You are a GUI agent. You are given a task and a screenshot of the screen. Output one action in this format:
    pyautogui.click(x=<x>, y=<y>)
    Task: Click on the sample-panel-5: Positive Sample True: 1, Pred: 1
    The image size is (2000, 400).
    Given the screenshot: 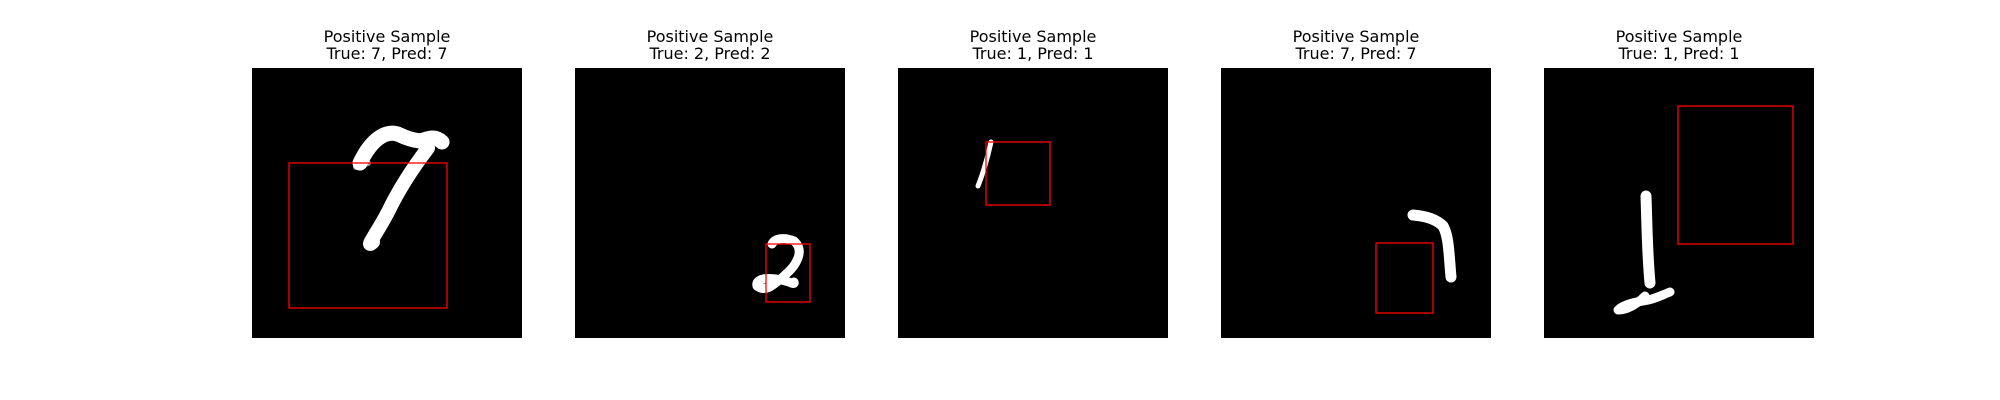 What is the action you would take?
    pyautogui.click(x=1679, y=200)
    